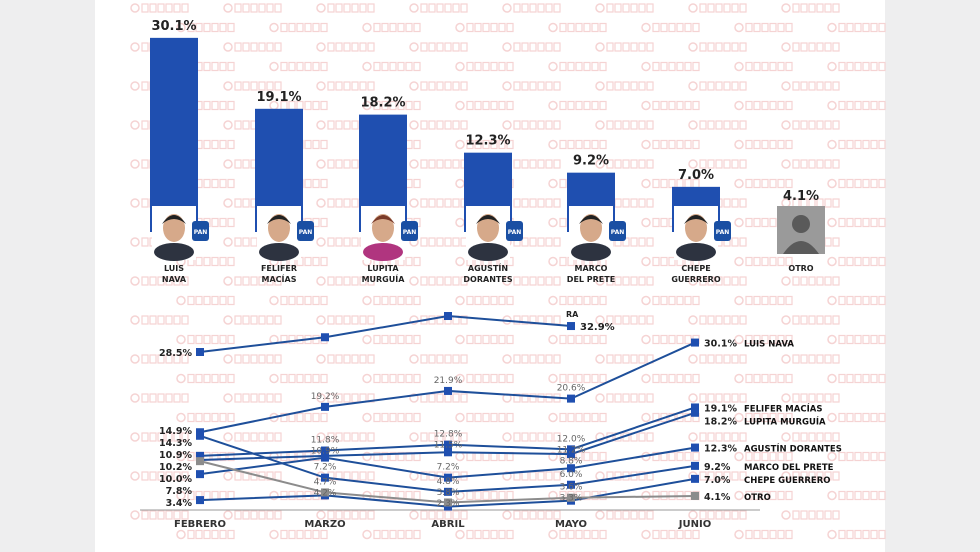 The height and width of the screenshot is (552, 980). What do you see at coordinates (591, 161) in the screenshot?
I see `bar-value-label: 9.2%` at bounding box center [591, 161].